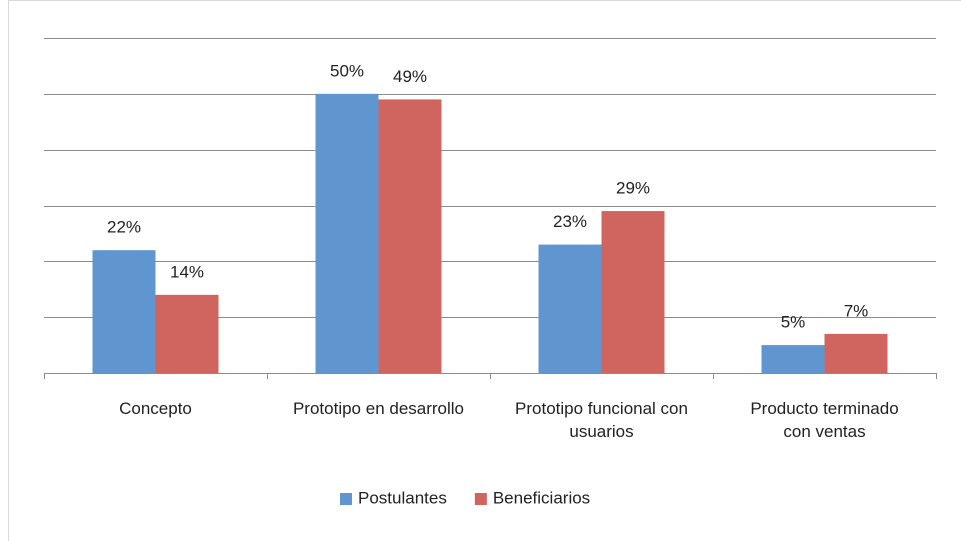 This screenshot has height=541, width=961. What do you see at coordinates (410, 76) in the screenshot?
I see `data-label: 49%` at bounding box center [410, 76].